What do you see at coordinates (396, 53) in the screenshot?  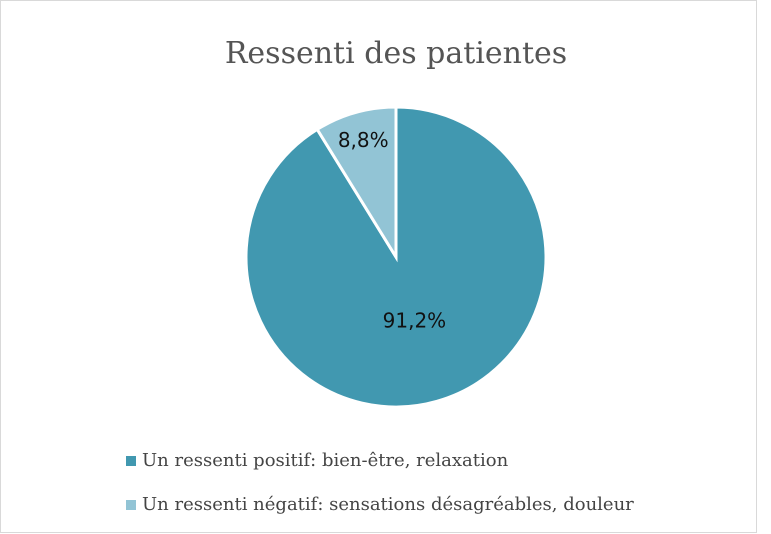 I see `chart-title: Ressenti des patientes` at bounding box center [396, 53].